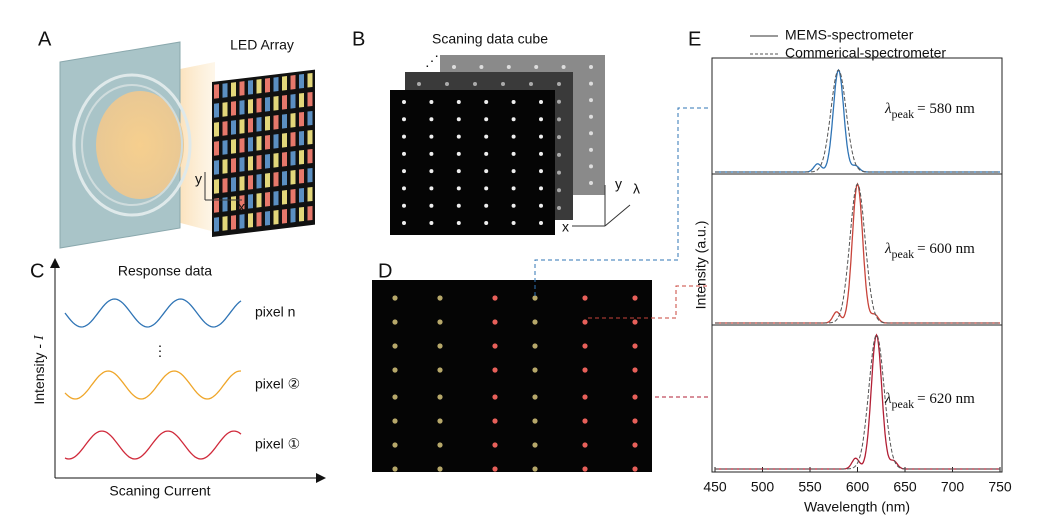  What do you see at coordinates (649, 302) in the screenshot?
I see `connector` at bounding box center [649, 302].